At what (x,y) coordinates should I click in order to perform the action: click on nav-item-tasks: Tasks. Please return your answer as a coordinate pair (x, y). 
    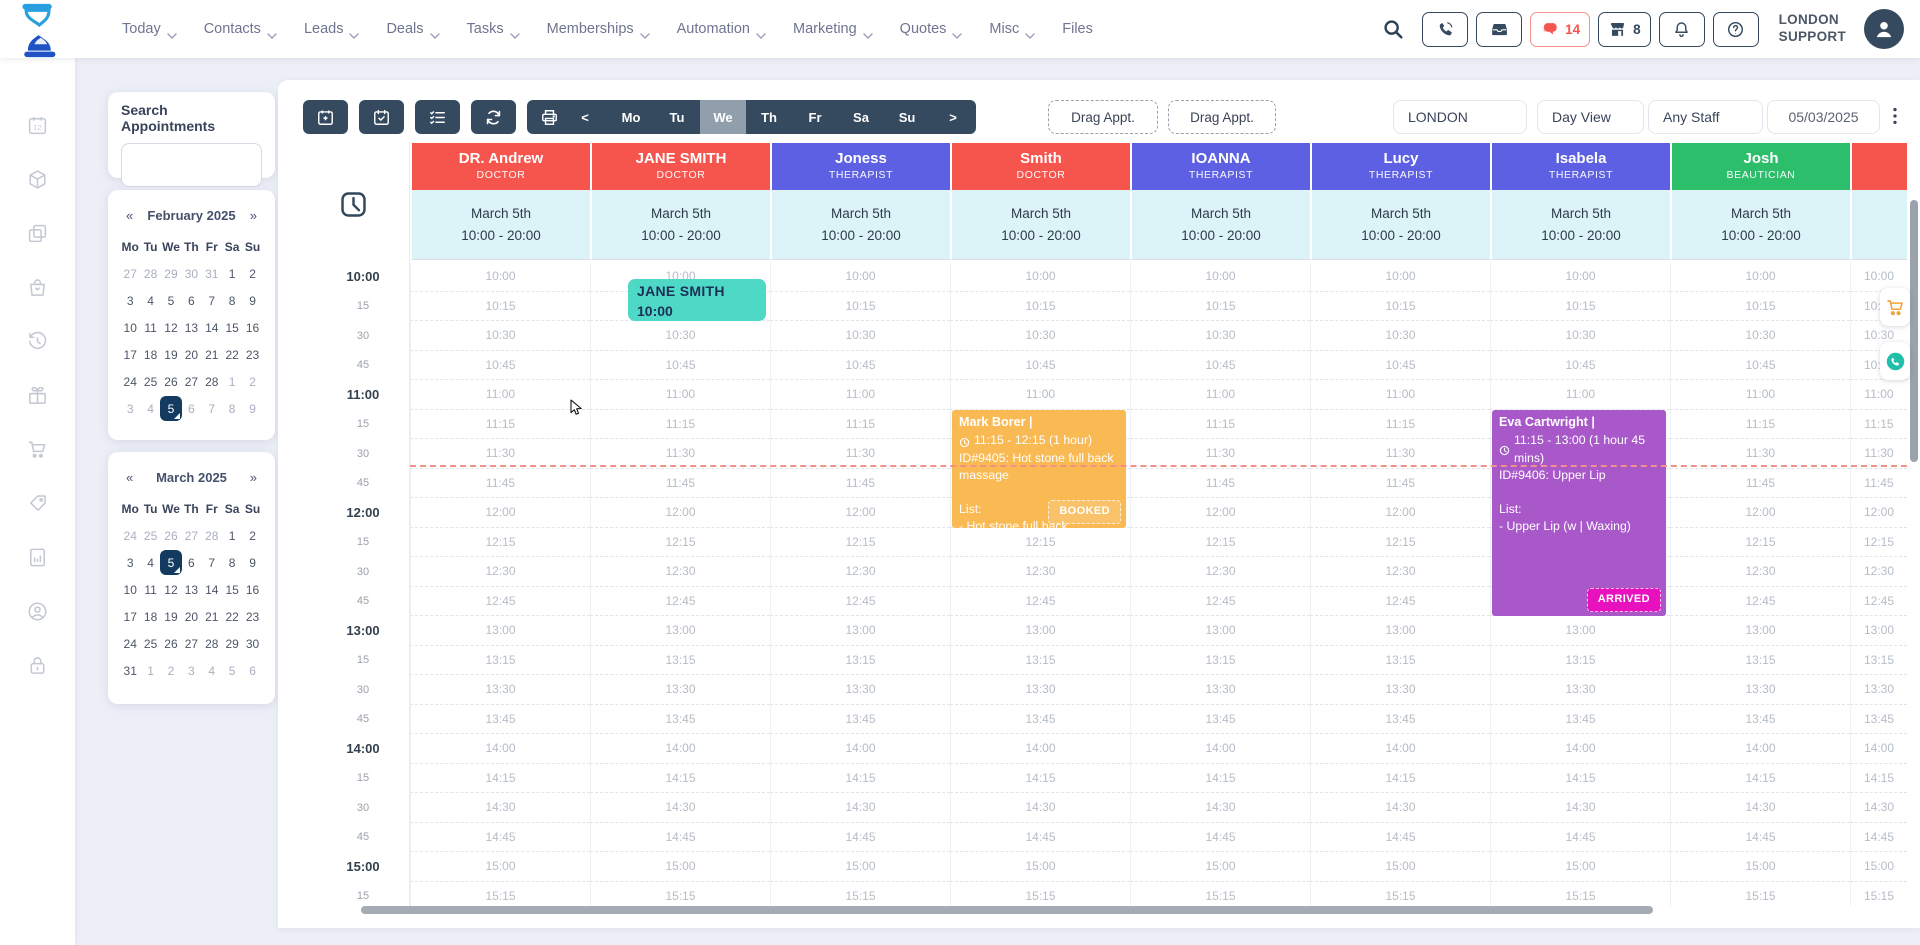
    Looking at the image, I should click on (493, 30).